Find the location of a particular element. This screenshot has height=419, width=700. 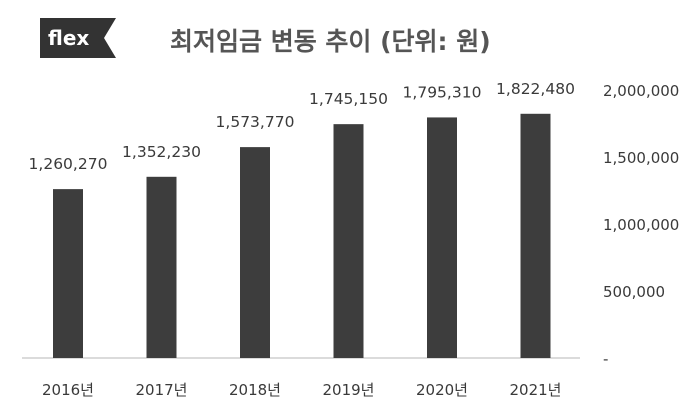

y-tick-label: 1,500,000 is located at coordinates (641, 158).